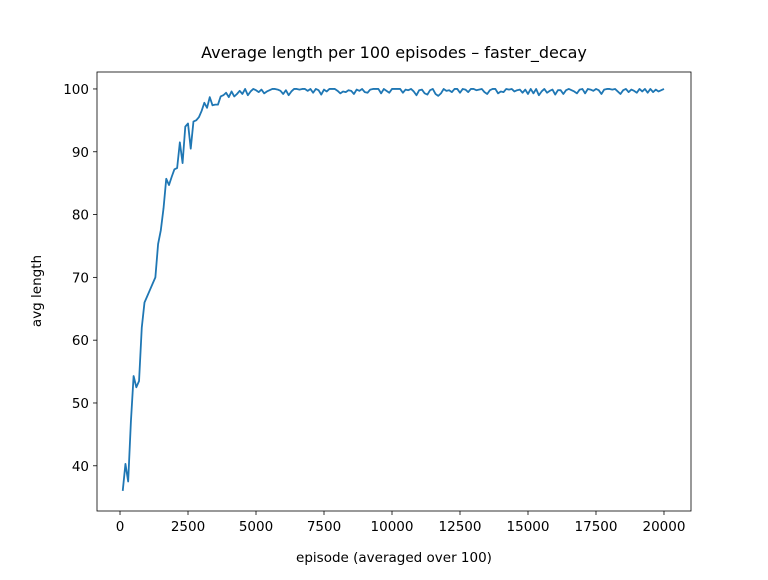 This screenshot has height=580, width=768. I want to click on x-tick-label: 15000, so click(528, 527).